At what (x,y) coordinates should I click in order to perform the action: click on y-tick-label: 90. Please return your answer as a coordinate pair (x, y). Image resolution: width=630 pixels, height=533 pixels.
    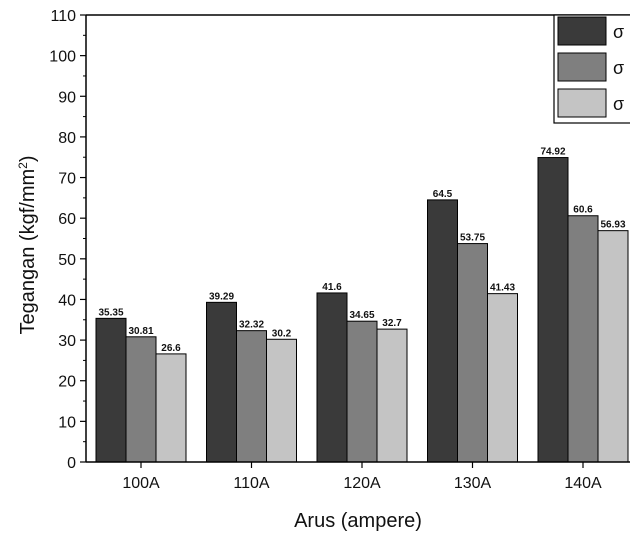
    Looking at the image, I should click on (67, 97).